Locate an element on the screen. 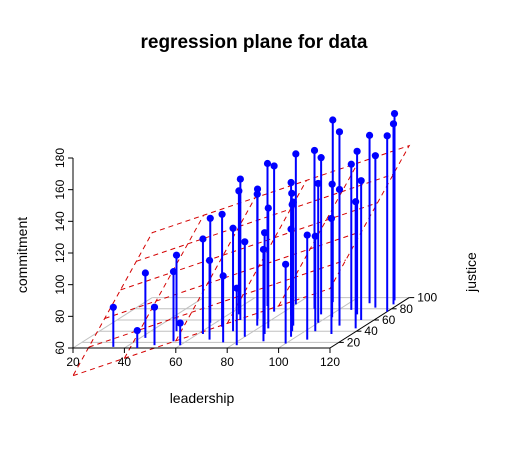  x-tick-label: 80 is located at coordinates (228, 362).